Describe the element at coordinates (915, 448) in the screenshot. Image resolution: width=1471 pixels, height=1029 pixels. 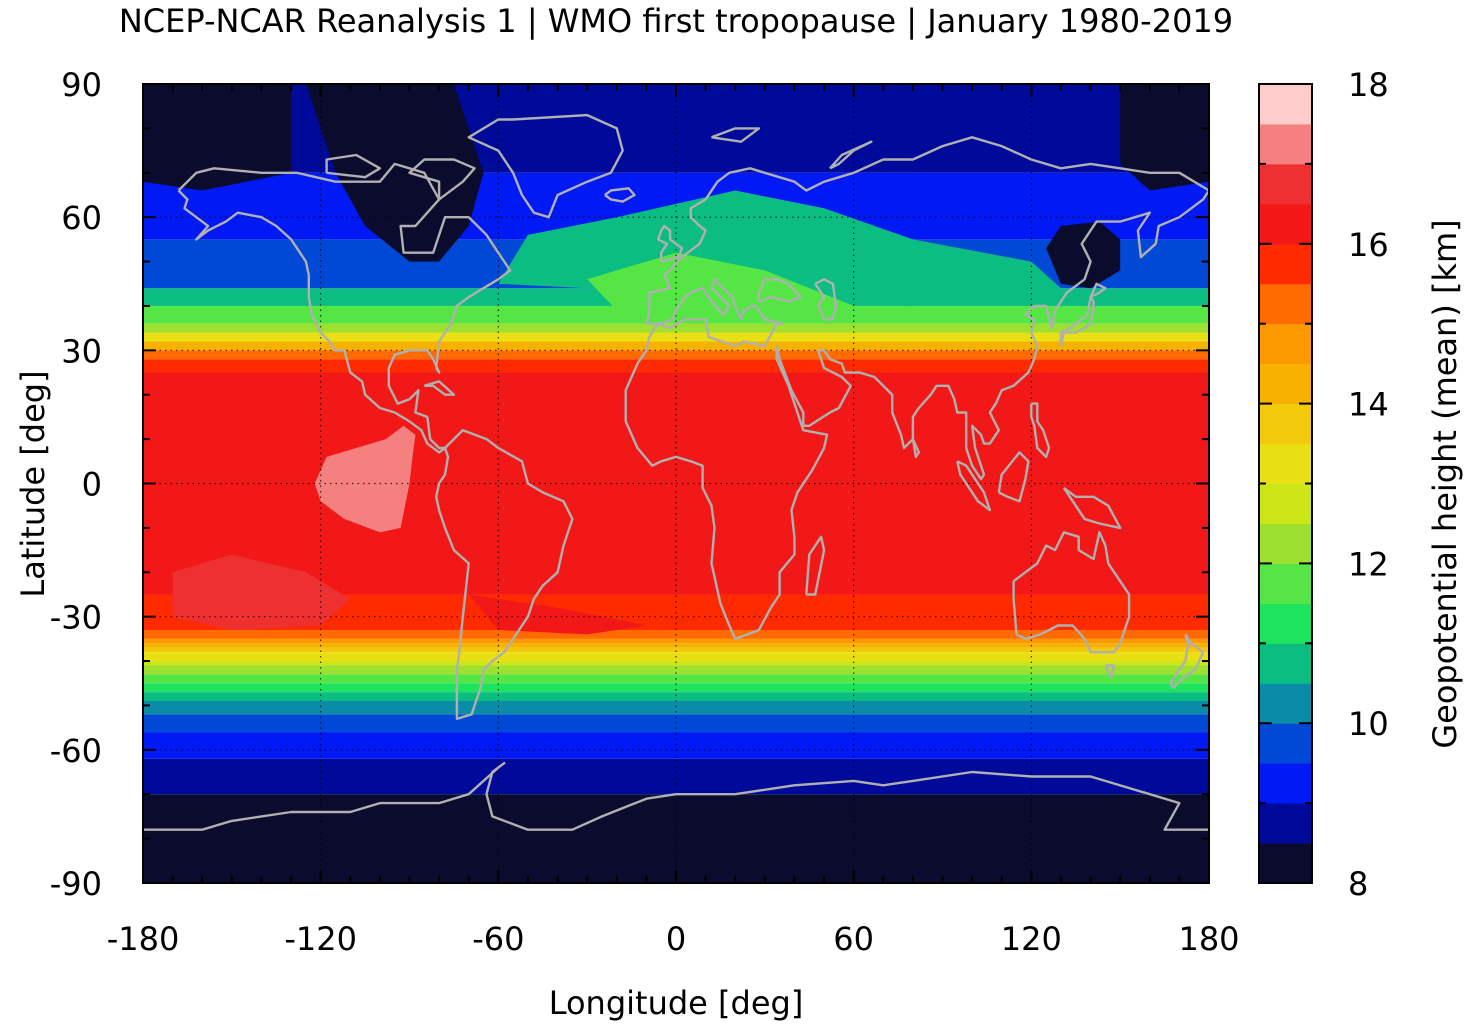
I see `coastline-sri-lanka` at that location.